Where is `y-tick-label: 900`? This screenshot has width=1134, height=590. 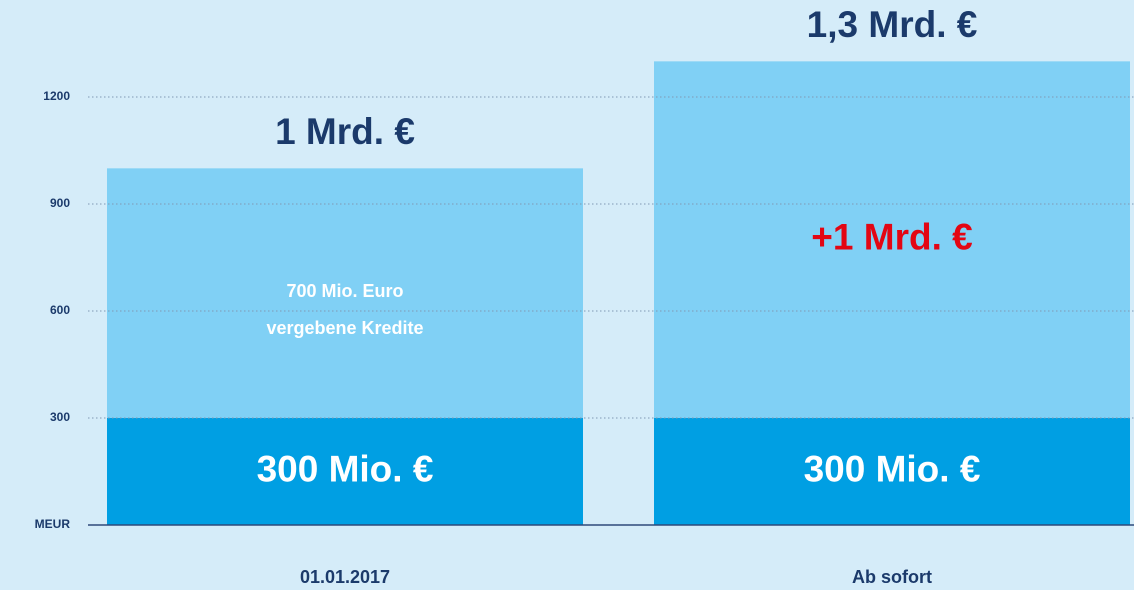 y-tick-label: 900 is located at coordinates (60, 203).